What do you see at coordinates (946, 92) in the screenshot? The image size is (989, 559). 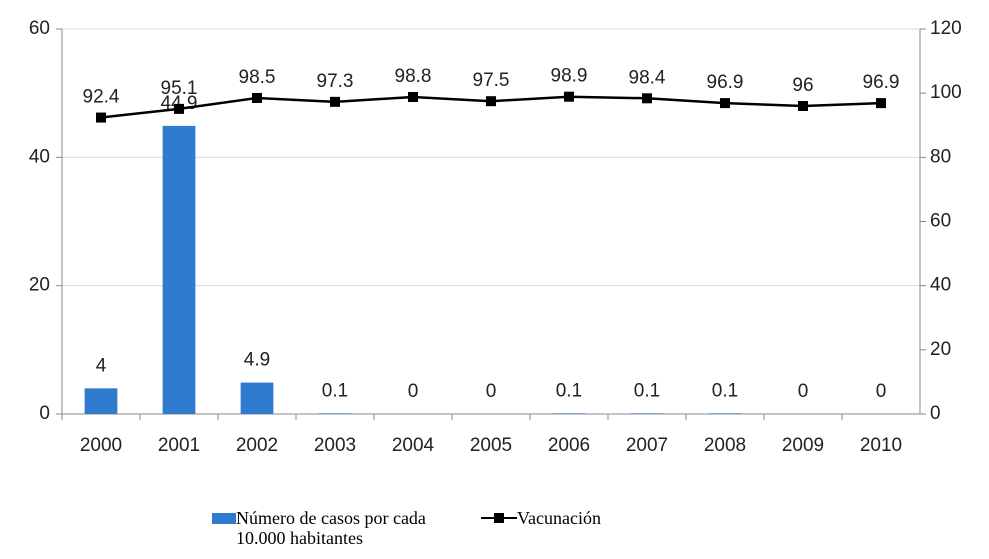 I see `y2-tick-label: 100` at bounding box center [946, 92].